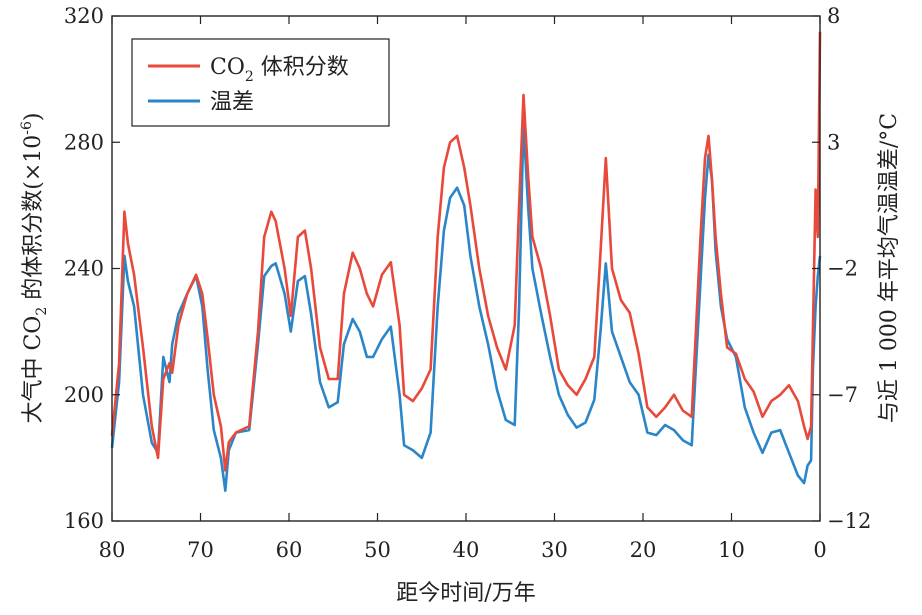  What do you see at coordinates (842, 395) in the screenshot?
I see `y-right-tick-label: −7` at bounding box center [842, 395].